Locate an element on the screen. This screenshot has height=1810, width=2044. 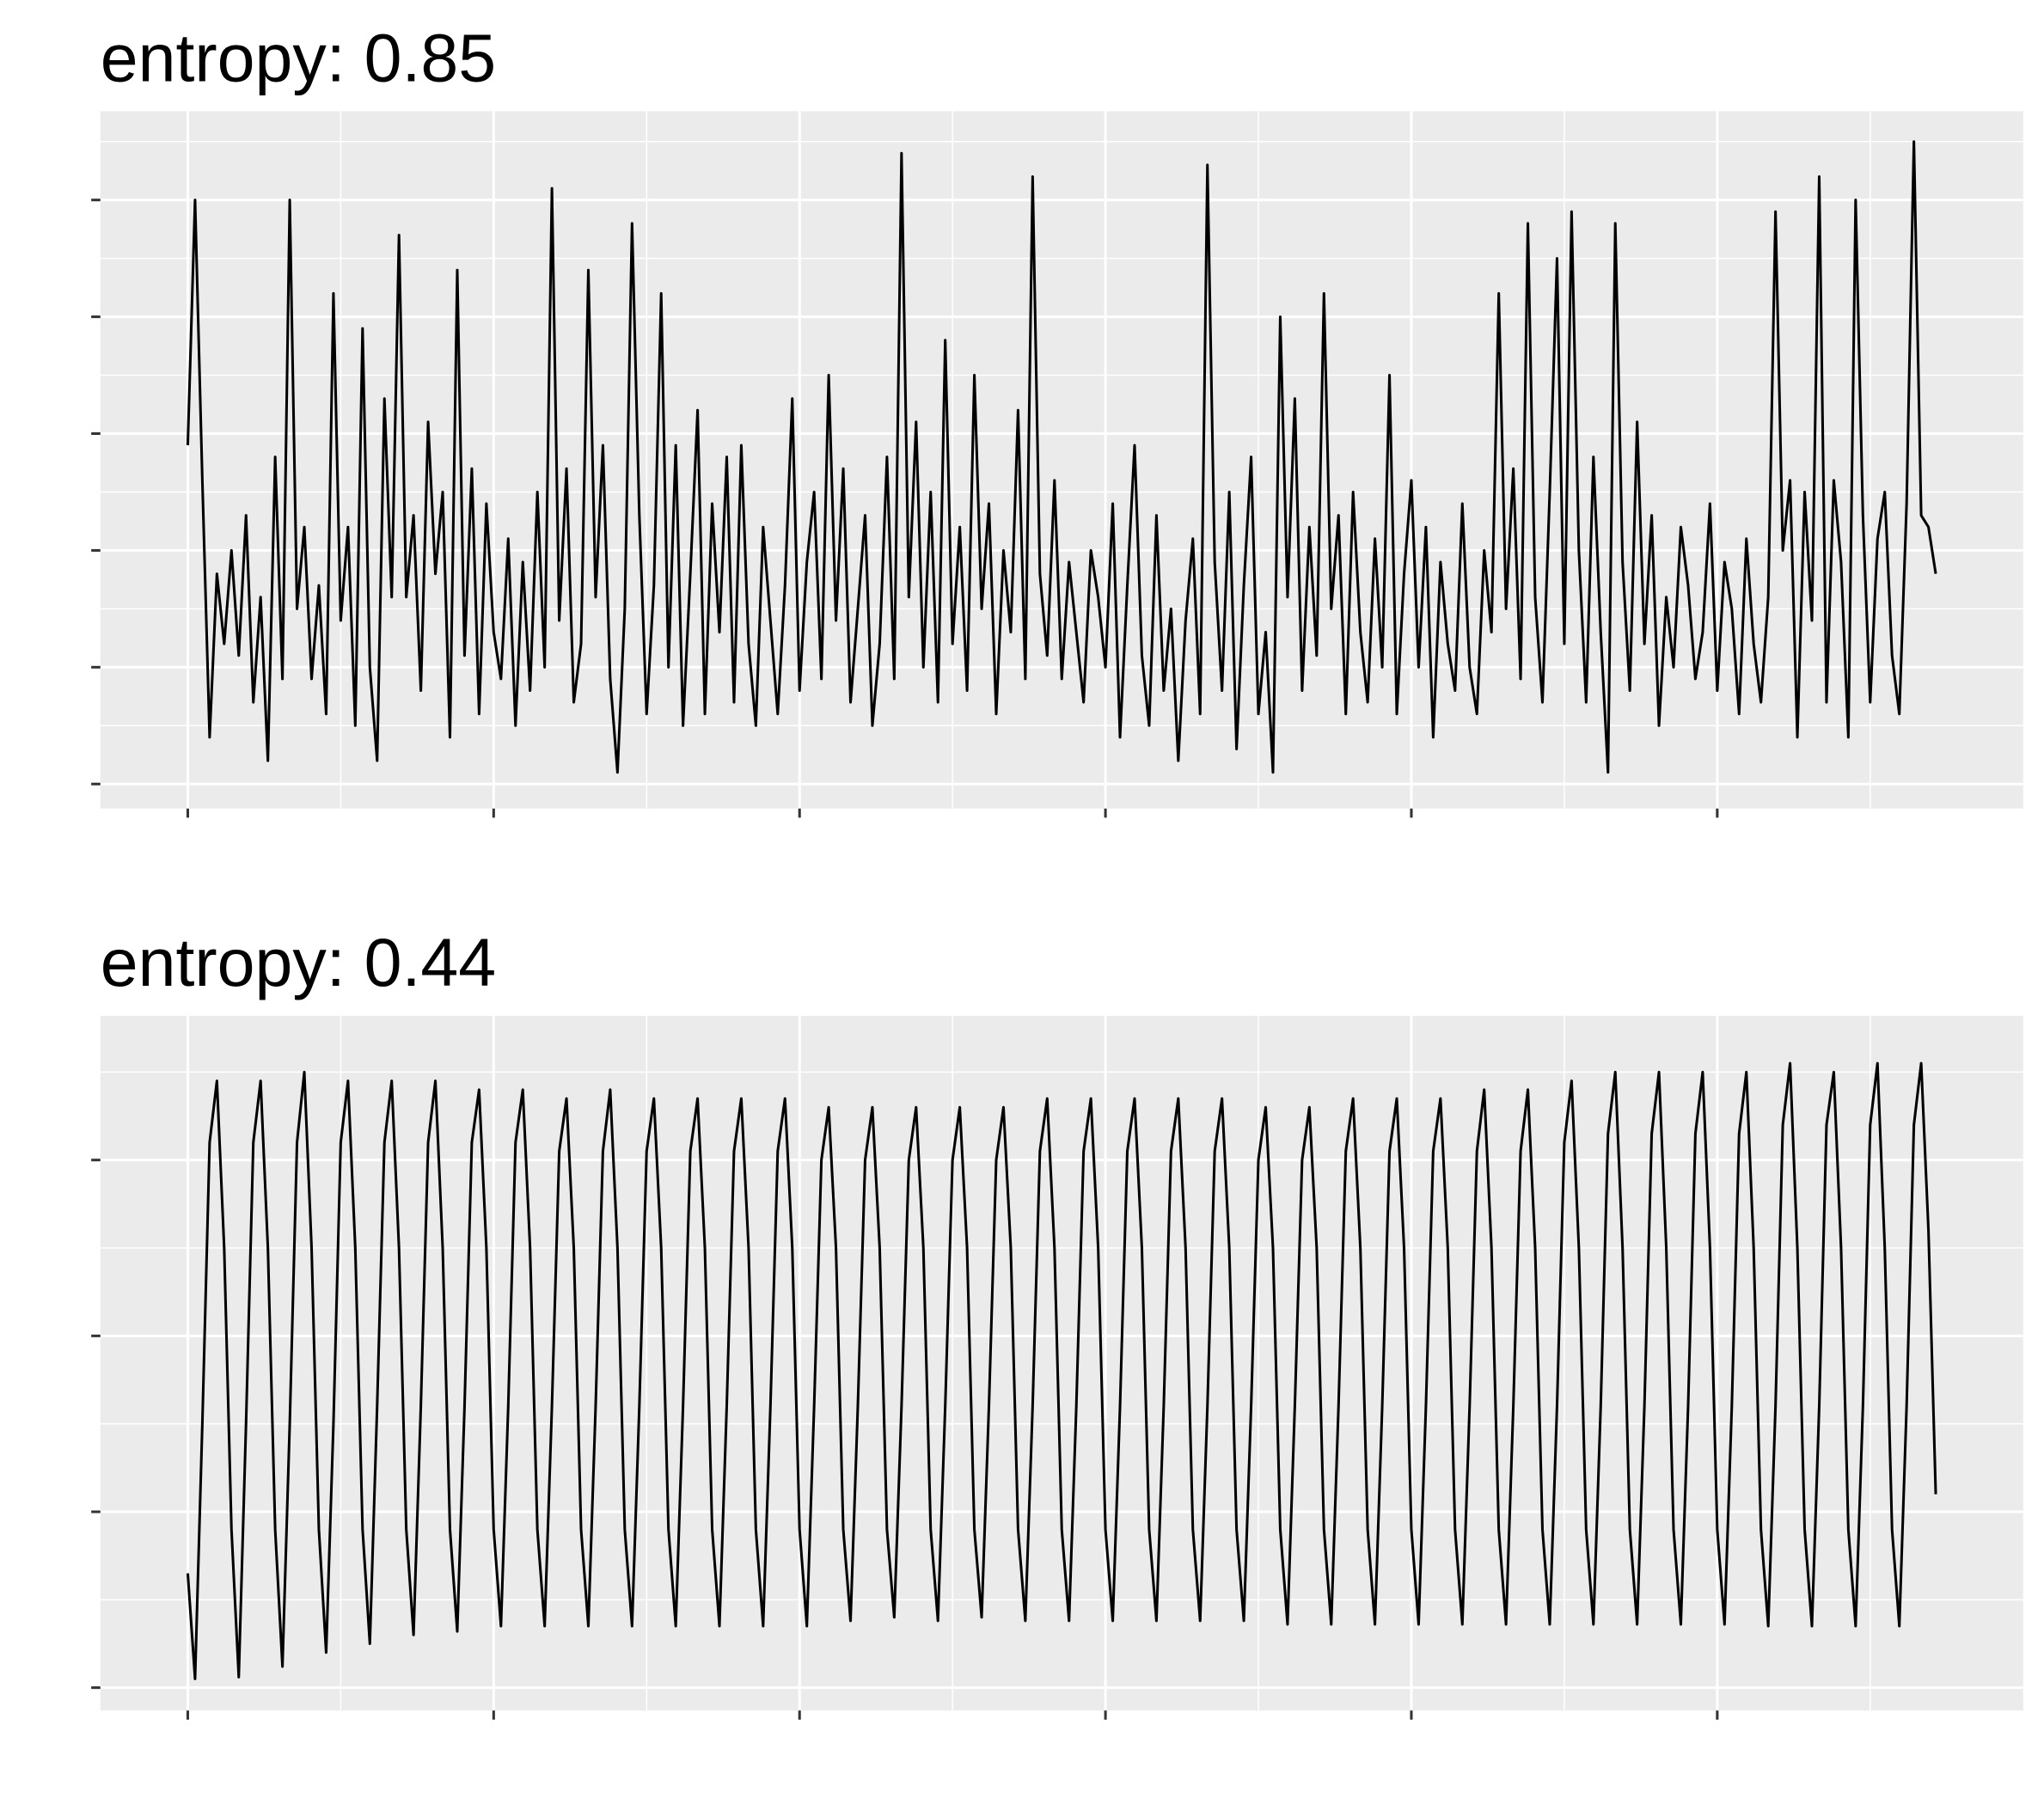
chart-title: entropy: 0.44 is located at coordinates (298, 962).